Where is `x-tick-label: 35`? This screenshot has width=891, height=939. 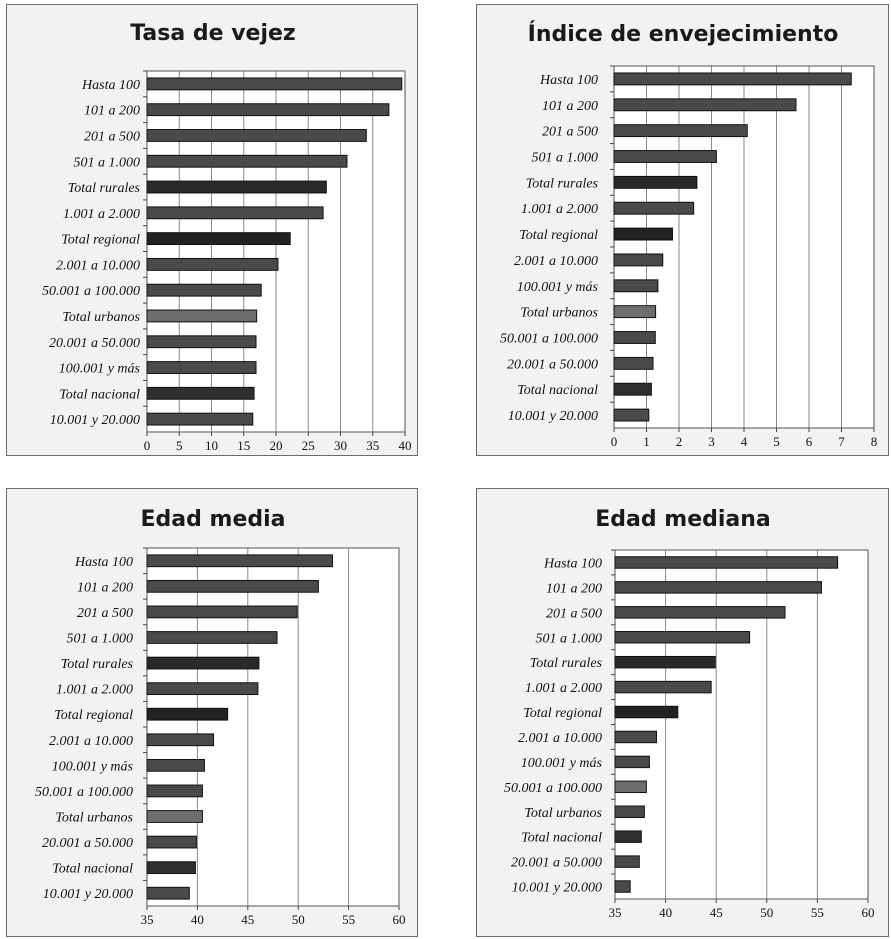
x-tick-label: 35 is located at coordinates (372, 445).